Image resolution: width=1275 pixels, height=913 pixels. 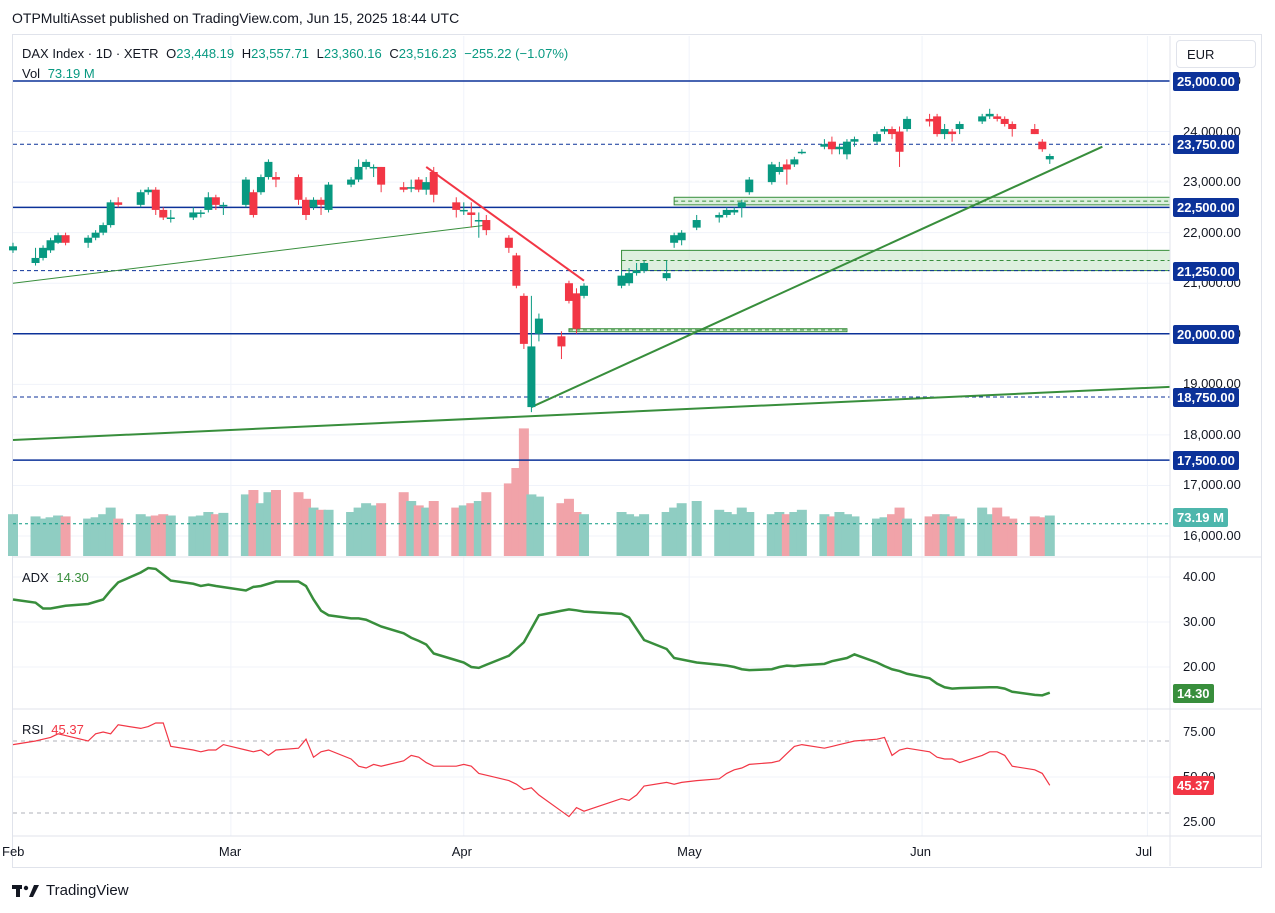 What do you see at coordinates (531, 631) in the screenshot?
I see `adx-line` at bounding box center [531, 631].